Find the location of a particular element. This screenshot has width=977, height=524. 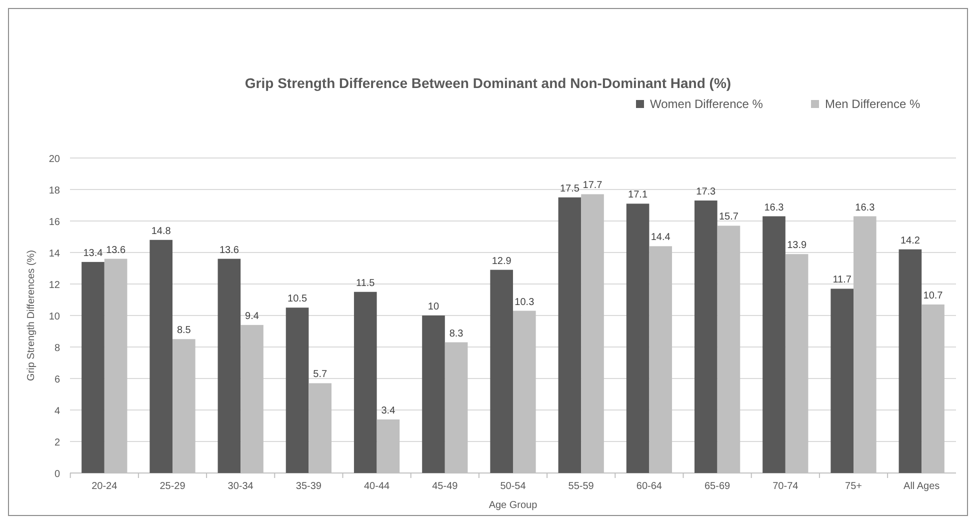

y-tick-label: 20 is located at coordinates (54, 159).